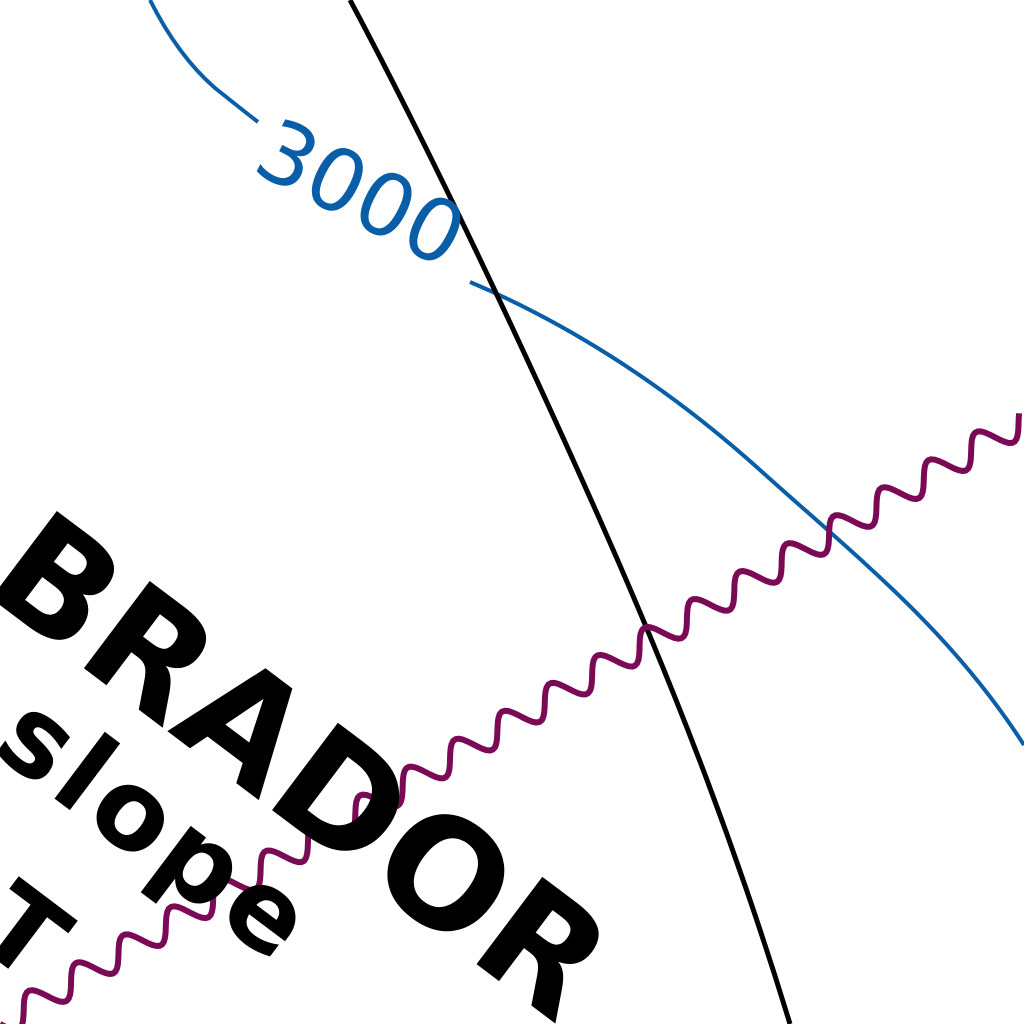  I want to click on contour-line-upper, so click(204, 62).